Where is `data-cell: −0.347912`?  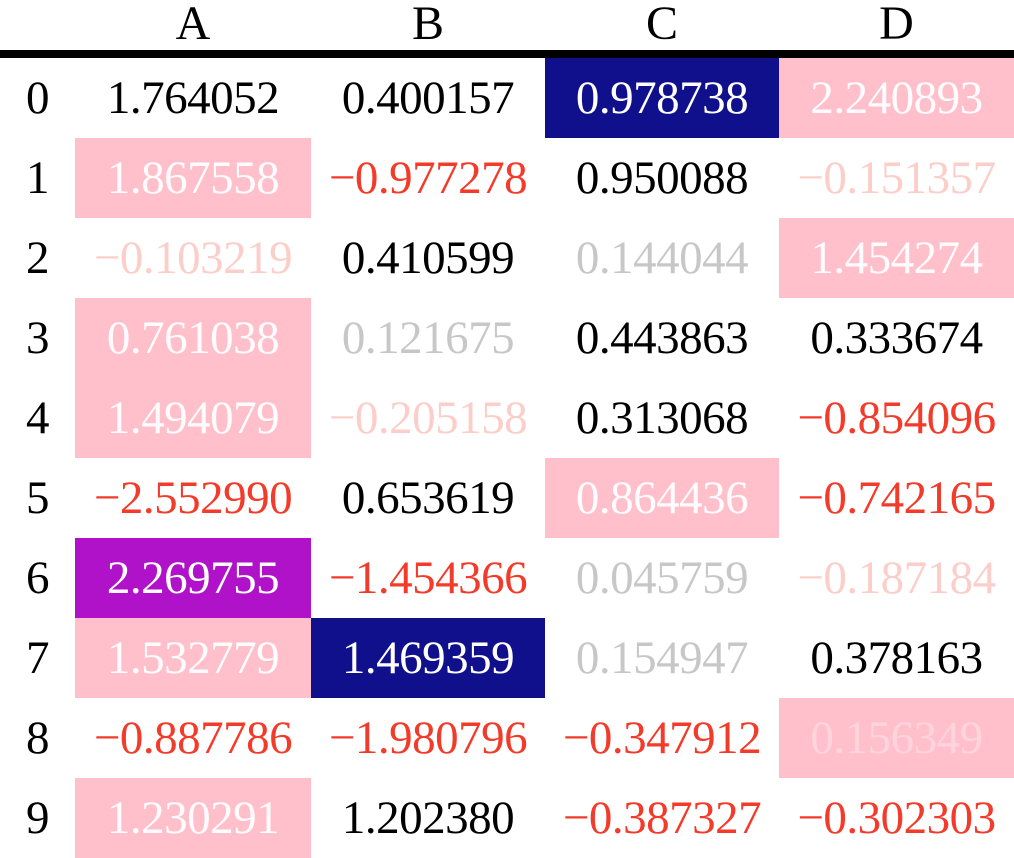 data-cell: −0.347912 is located at coordinates (662, 738).